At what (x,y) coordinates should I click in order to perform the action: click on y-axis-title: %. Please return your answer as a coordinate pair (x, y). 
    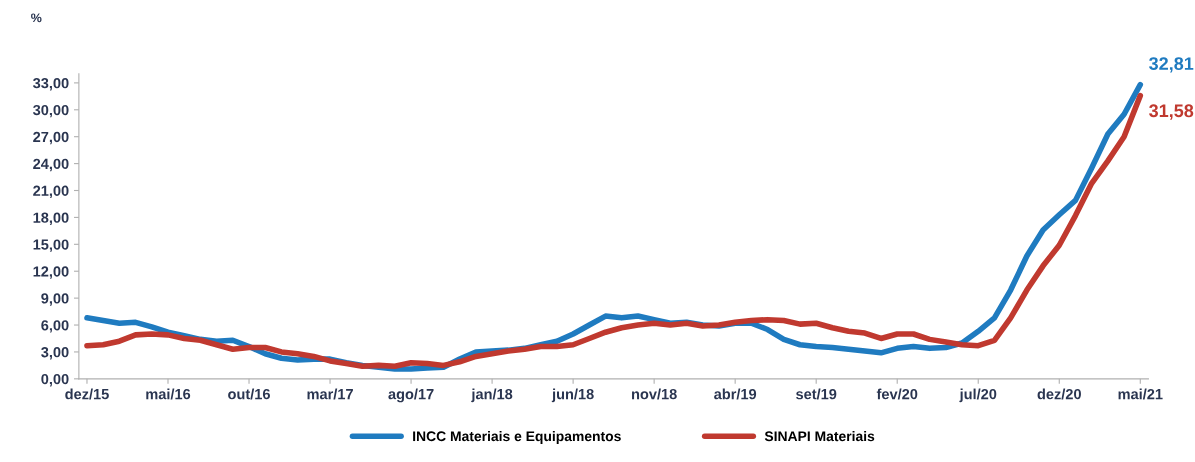
    Looking at the image, I should click on (36, 18).